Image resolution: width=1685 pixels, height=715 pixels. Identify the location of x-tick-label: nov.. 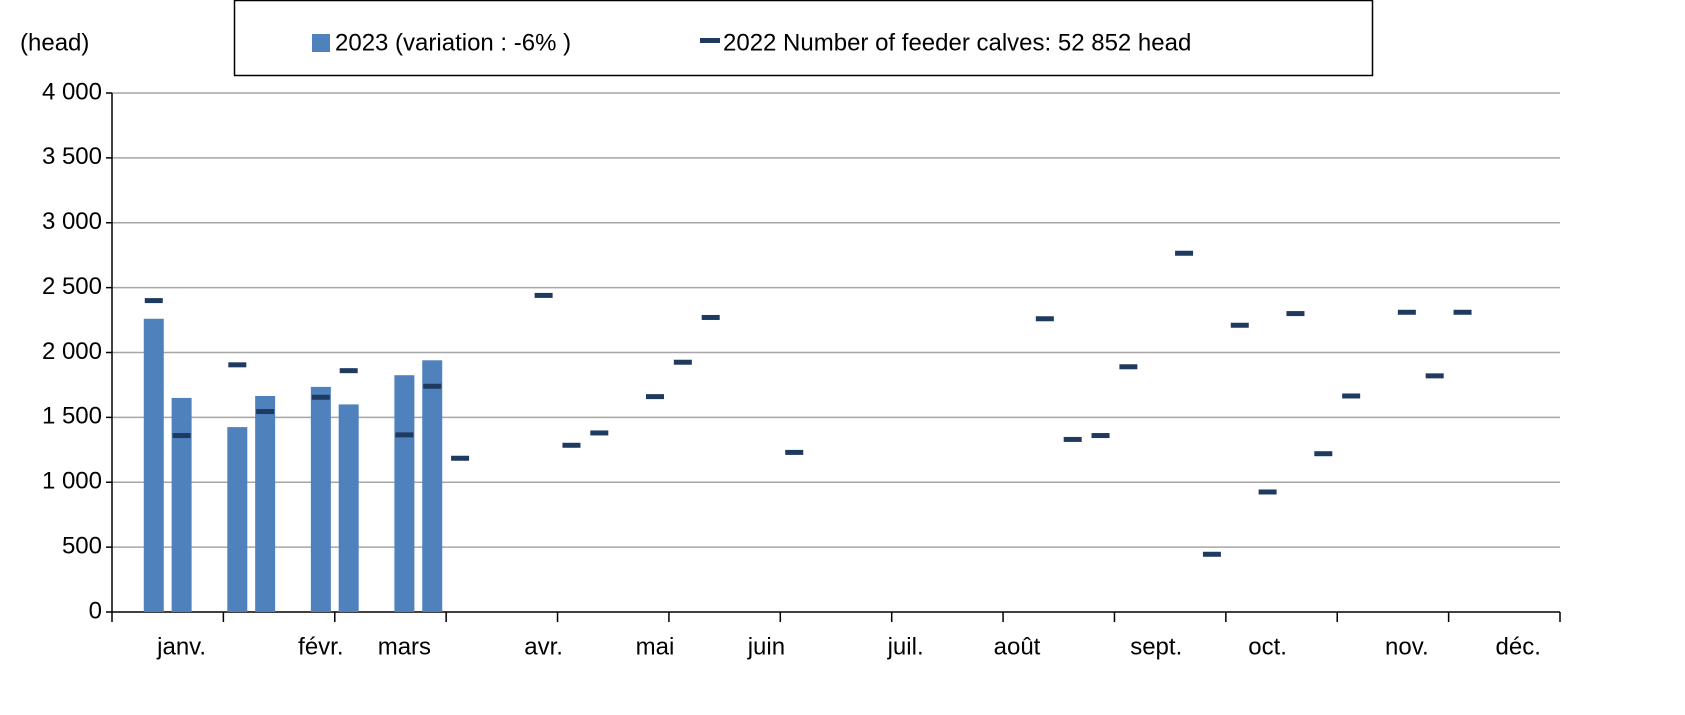
(1407, 646).